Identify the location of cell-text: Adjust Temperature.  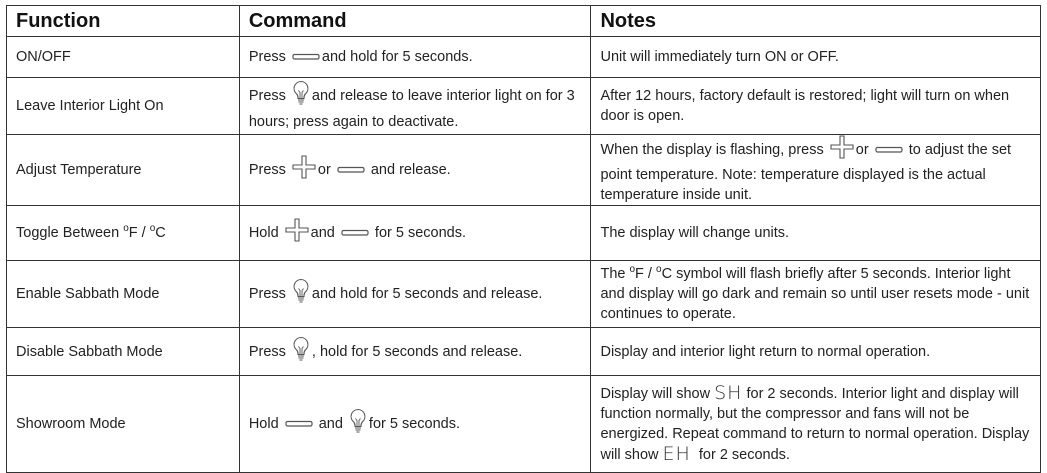
(79, 170).